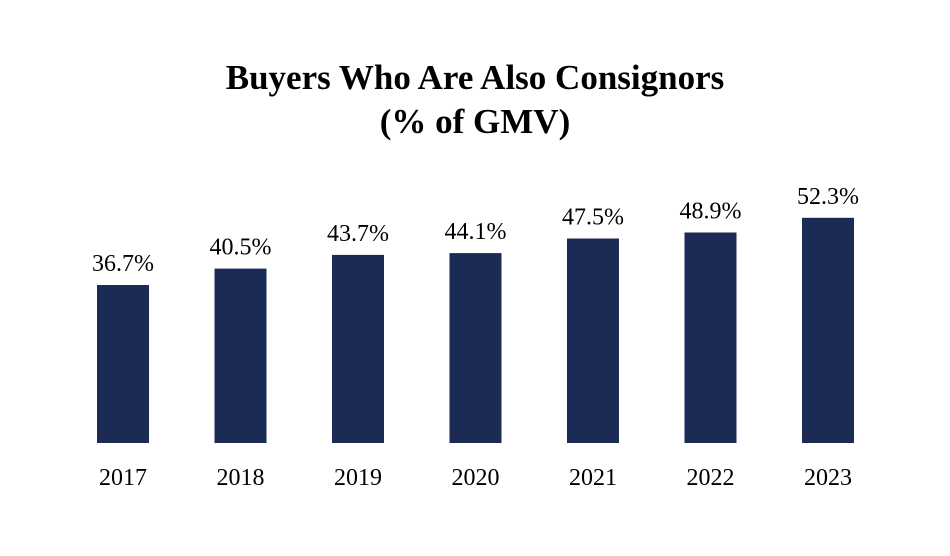 This screenshot has height=556, width=950. I want to click on x-tick-2022: 2022, so click(711, 478).